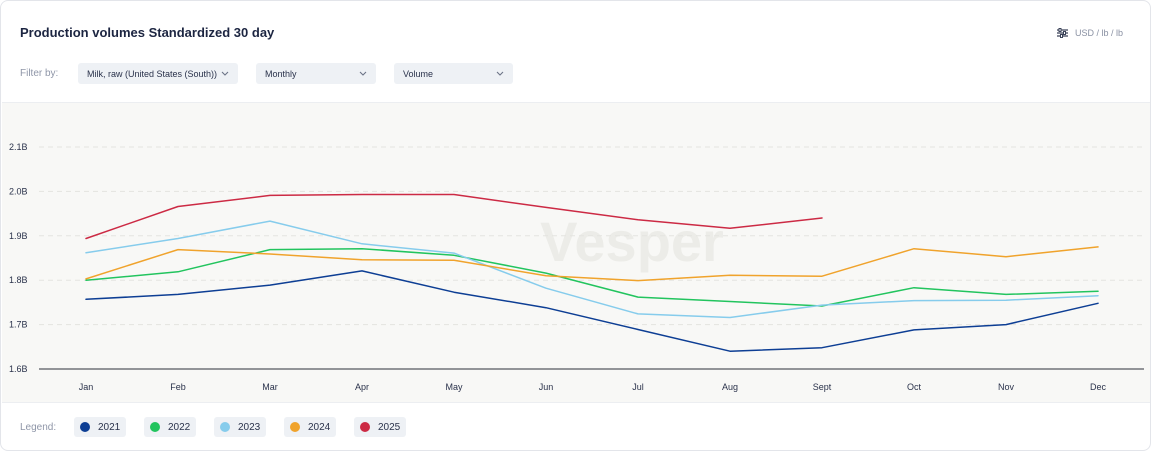  What do you see at coordinates (453, 73) in the screenshot?
I see `measure-dropdown: Volume` at bounding box center [453, 73].